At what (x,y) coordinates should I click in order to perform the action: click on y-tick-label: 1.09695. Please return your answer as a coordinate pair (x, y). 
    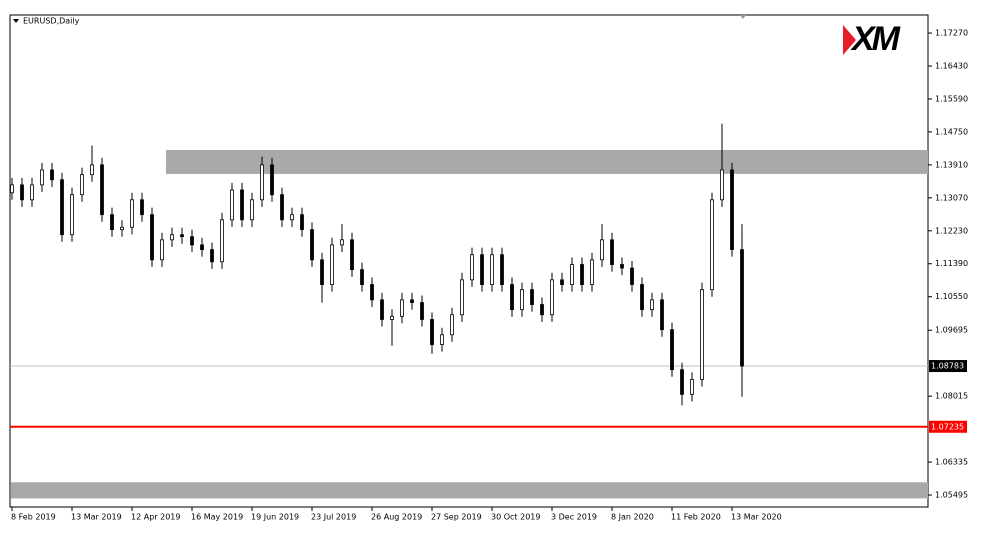
    Looking at the image, I should click on (951, 330).